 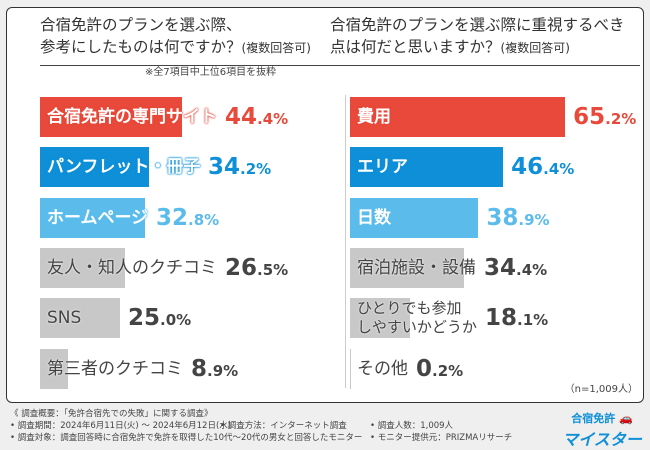 I want to click on bar-label: エリア, so click(x=382, y=167).